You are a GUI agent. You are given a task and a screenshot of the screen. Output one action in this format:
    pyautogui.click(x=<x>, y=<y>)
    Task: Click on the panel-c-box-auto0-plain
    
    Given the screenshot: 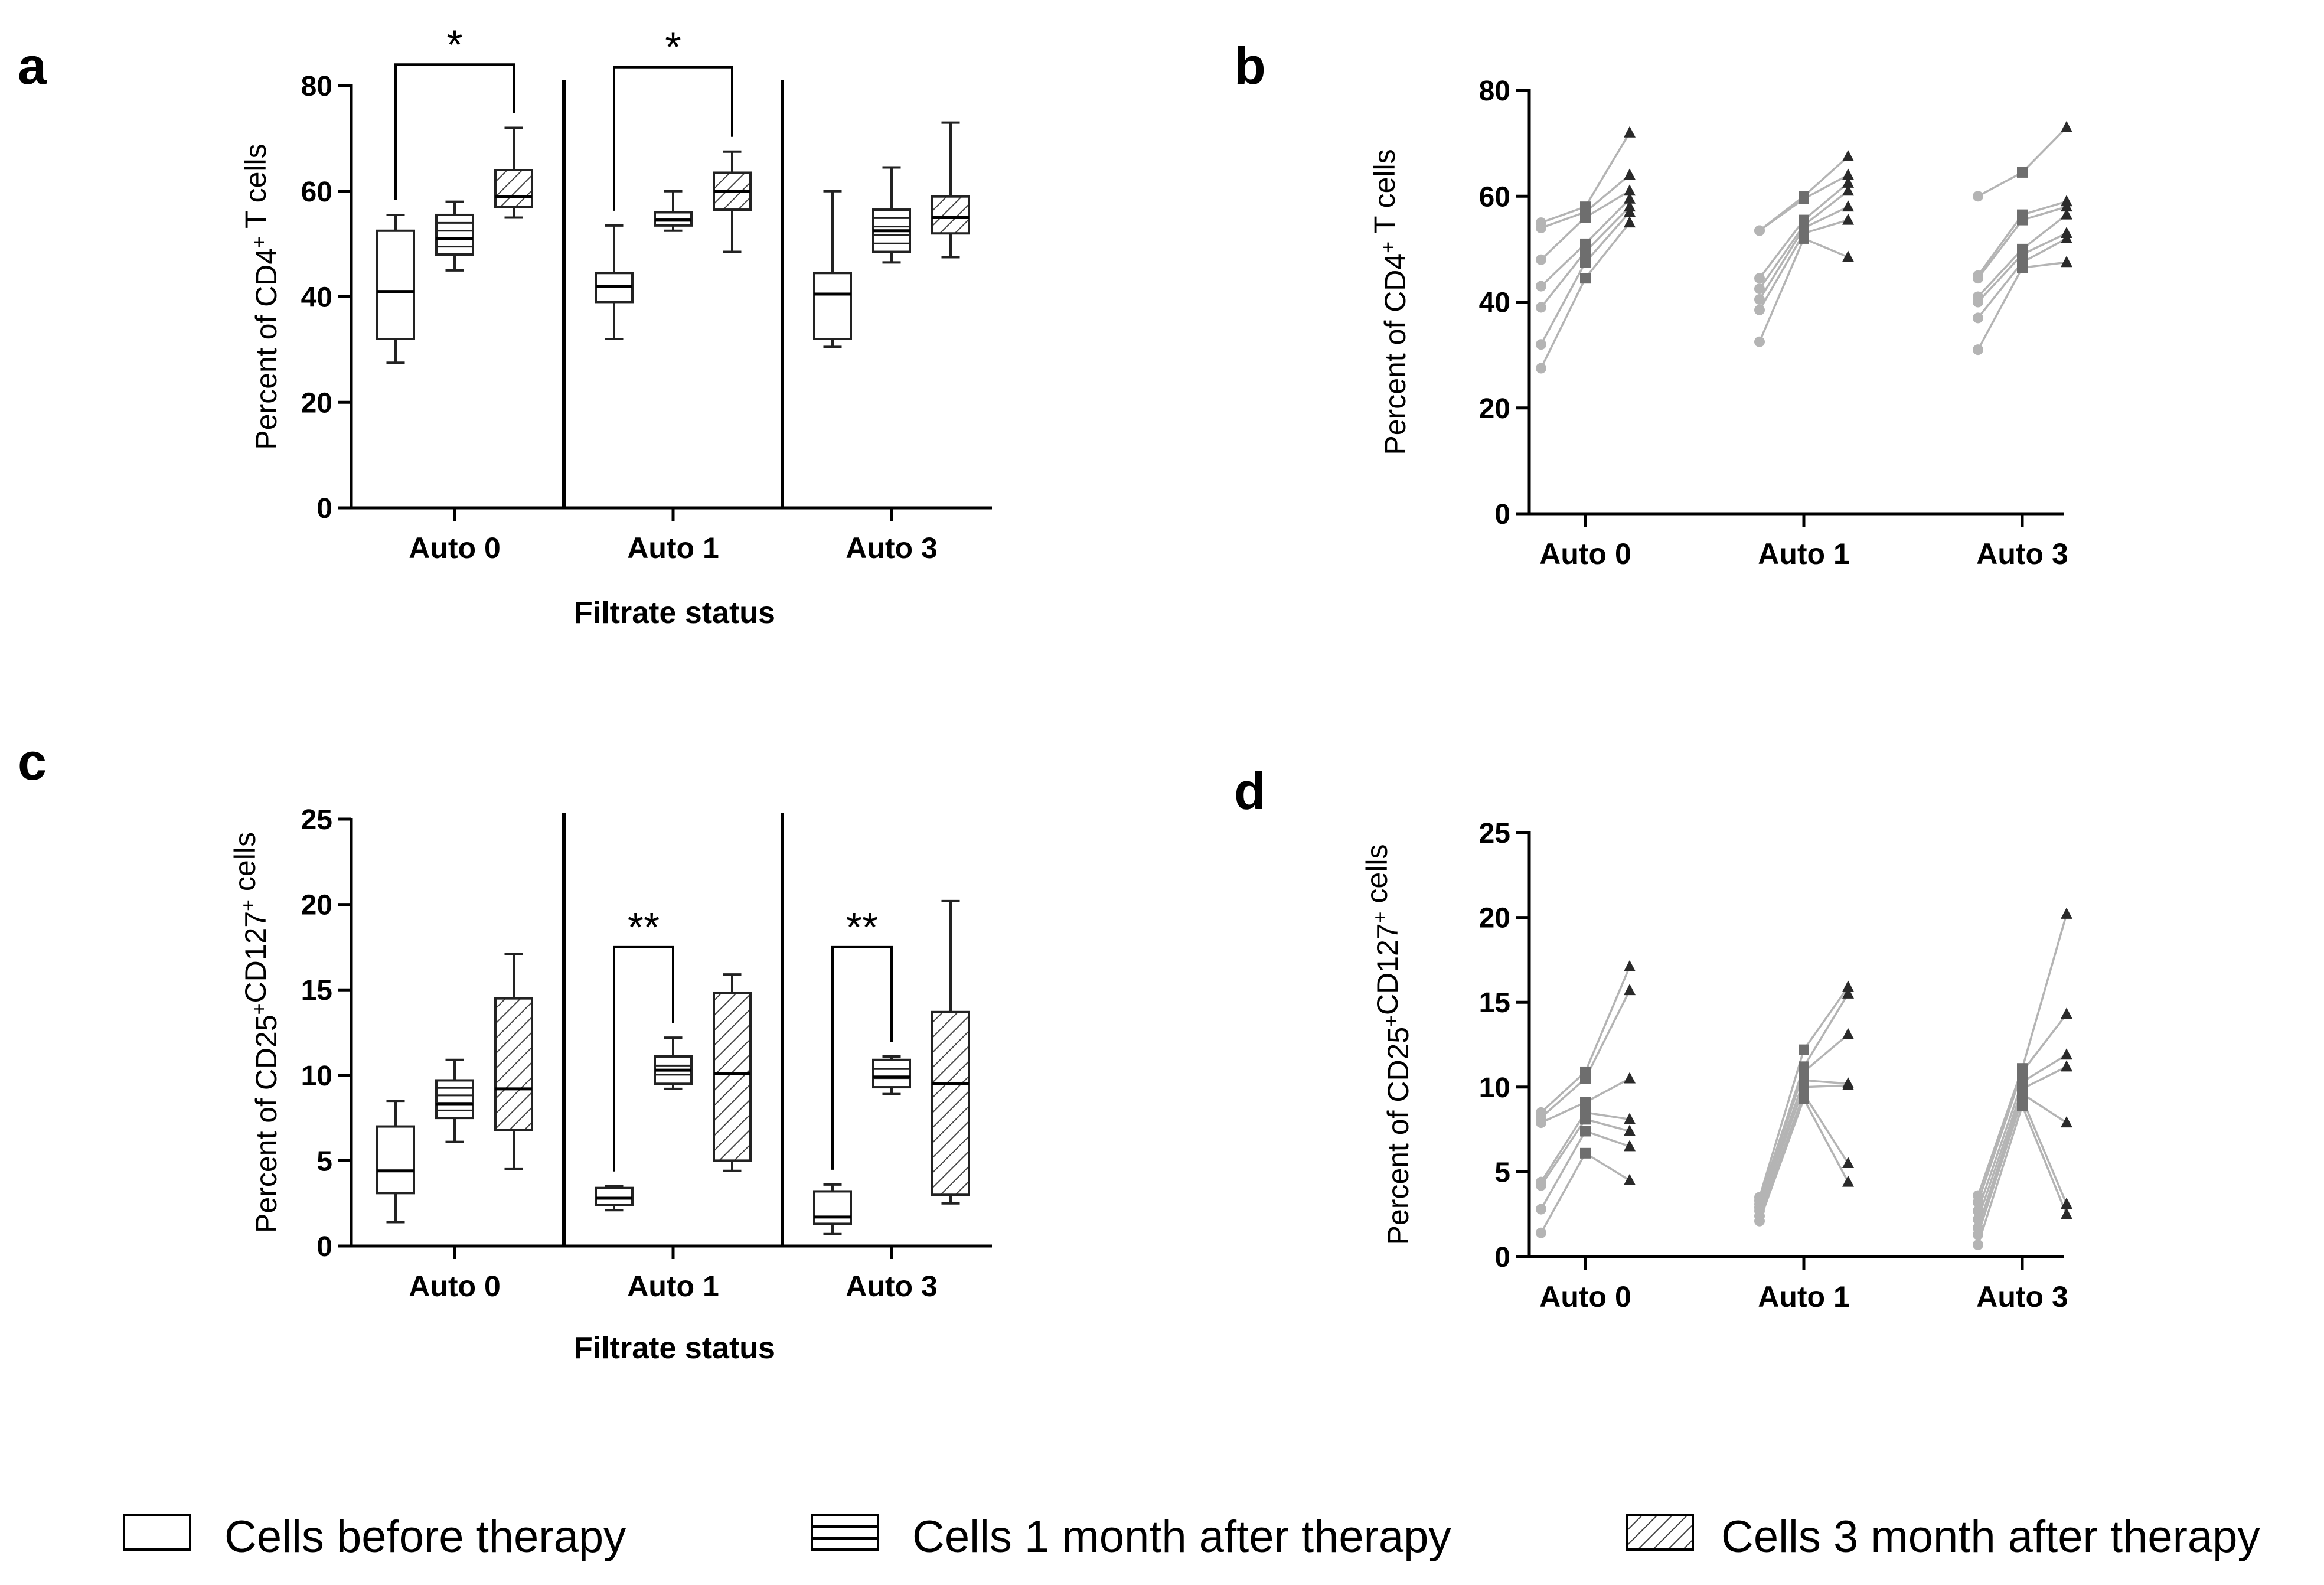 What is the action you would take?
    pyautogui.click(x=395, y=1162)
    